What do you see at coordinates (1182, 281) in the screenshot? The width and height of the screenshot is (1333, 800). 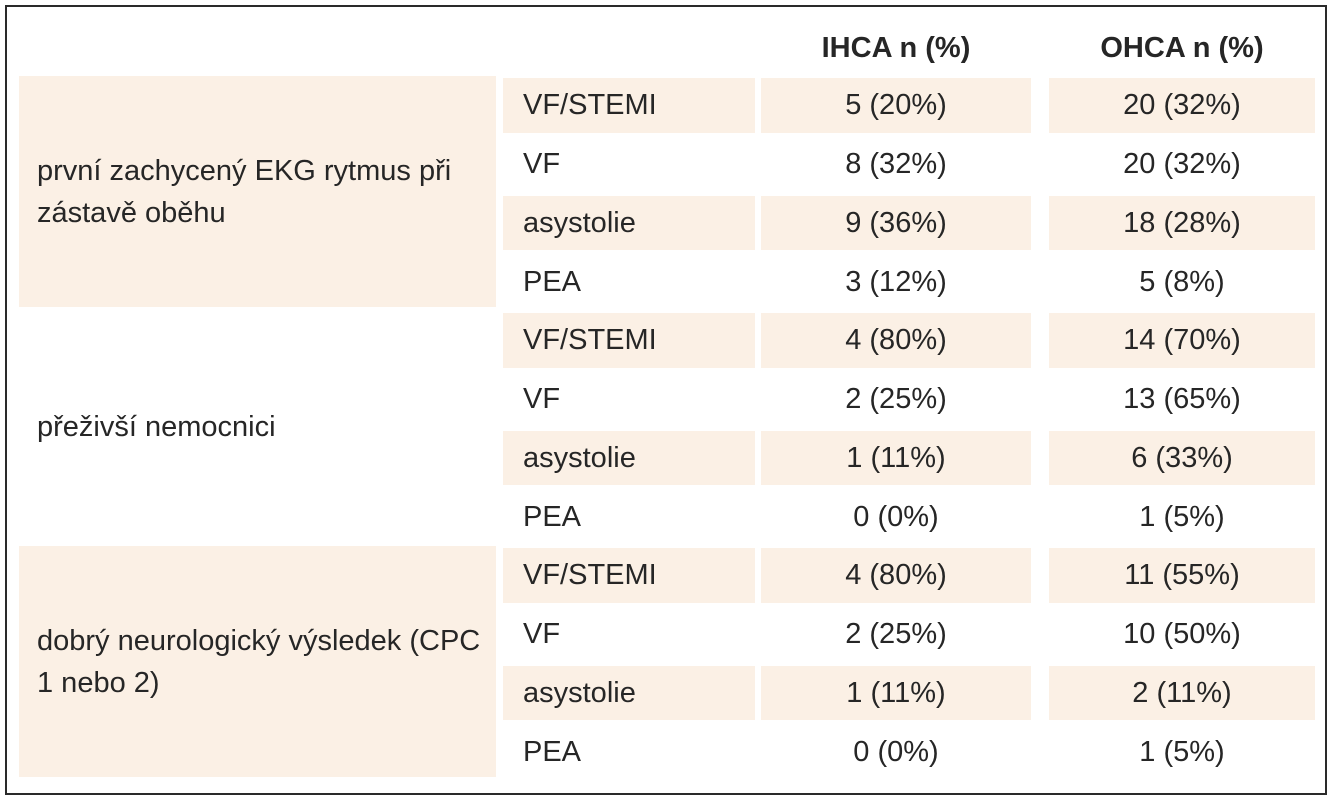 I see `ohca-value-cell: 5 (8%)` at bounding box center [1182, 281].